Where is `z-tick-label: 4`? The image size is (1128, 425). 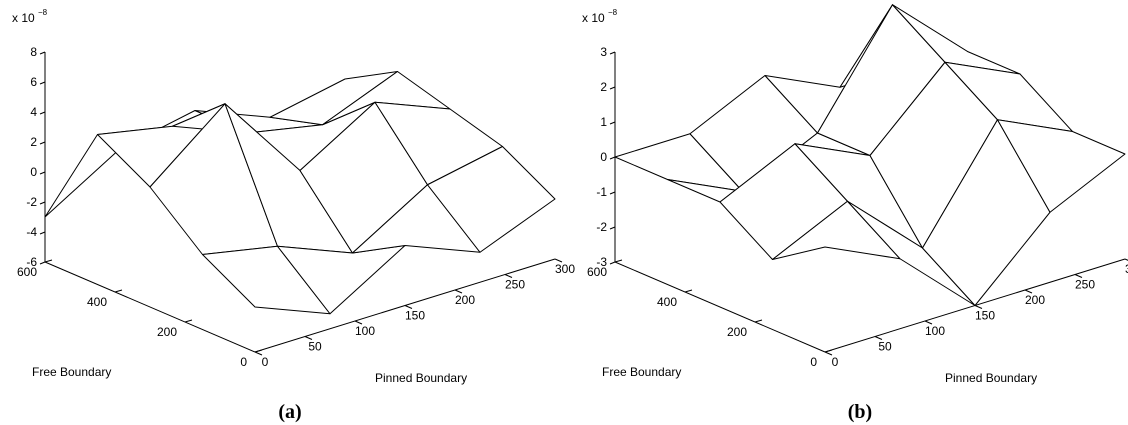
z-tick-label: 4 is located at coordinates (33, 112).